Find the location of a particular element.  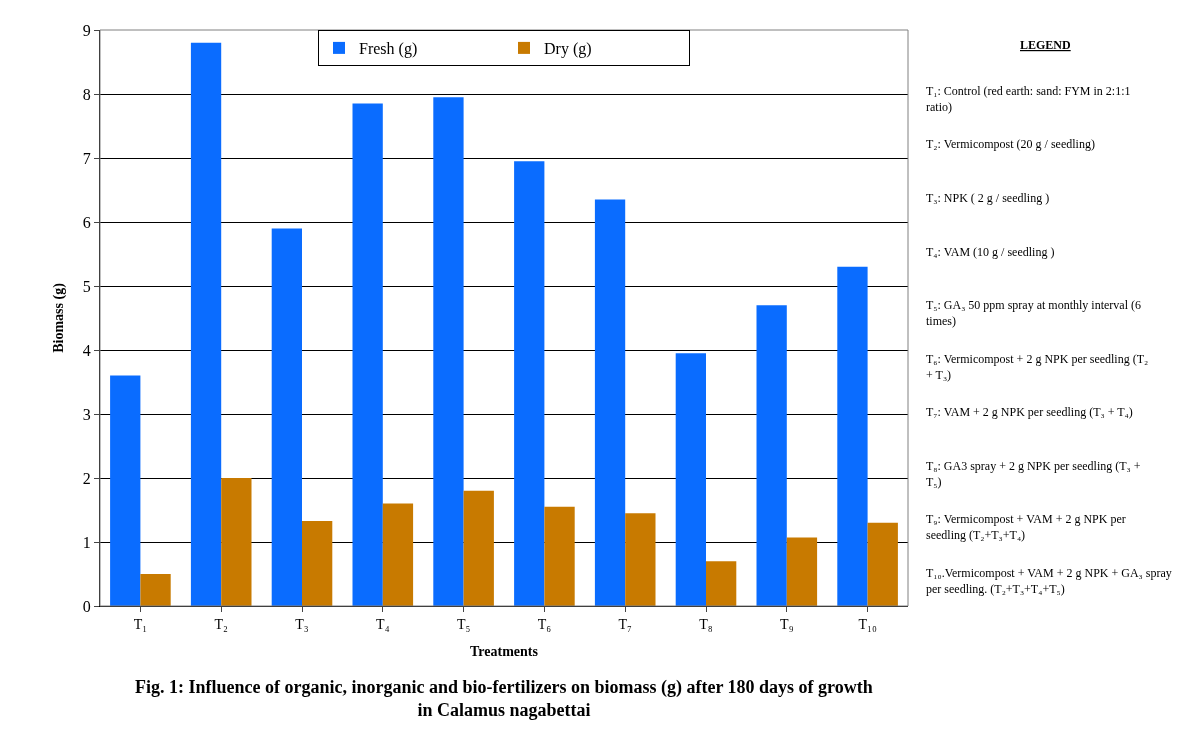

text: T₁: Control (red earth: sand: FYM in 2:1:1 ratio) is located at coordinates (1028, 99).